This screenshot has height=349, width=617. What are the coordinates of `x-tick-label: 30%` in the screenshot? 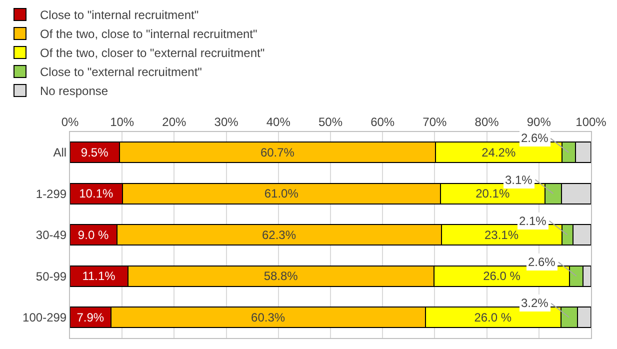 It's located at (226, 122).